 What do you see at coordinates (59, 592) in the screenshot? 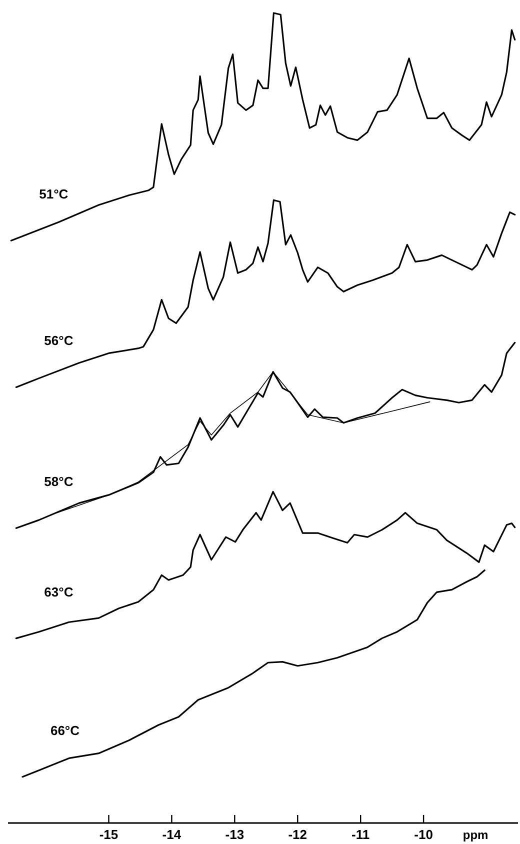
I see `series-label: 63°C` at bounding box center [59, 592].